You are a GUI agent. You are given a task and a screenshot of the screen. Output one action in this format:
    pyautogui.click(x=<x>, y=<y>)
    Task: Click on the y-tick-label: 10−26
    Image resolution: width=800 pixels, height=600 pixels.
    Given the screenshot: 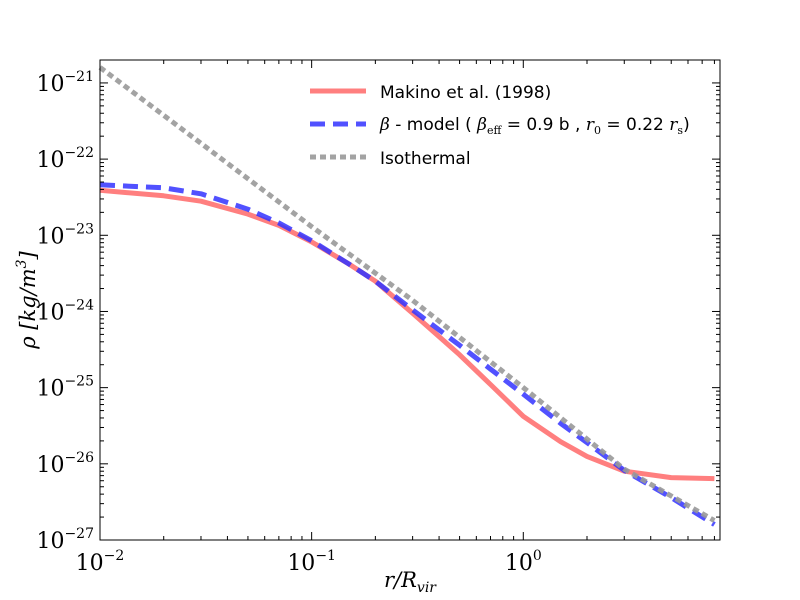 What is the action you would take?
    pyautogui.click(x=65, y=464)
    